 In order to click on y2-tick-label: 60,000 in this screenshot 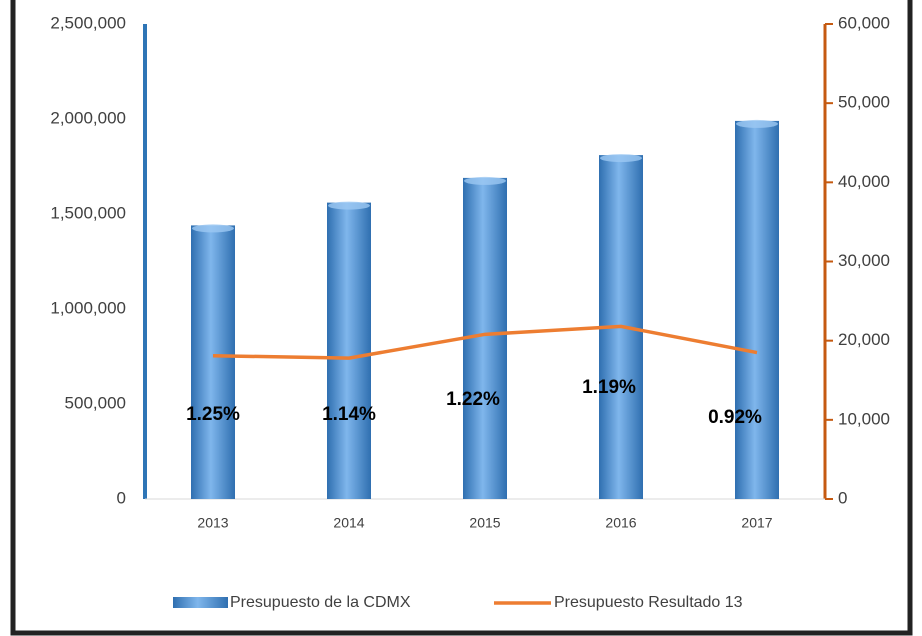, I will do `click(864, 22)`.